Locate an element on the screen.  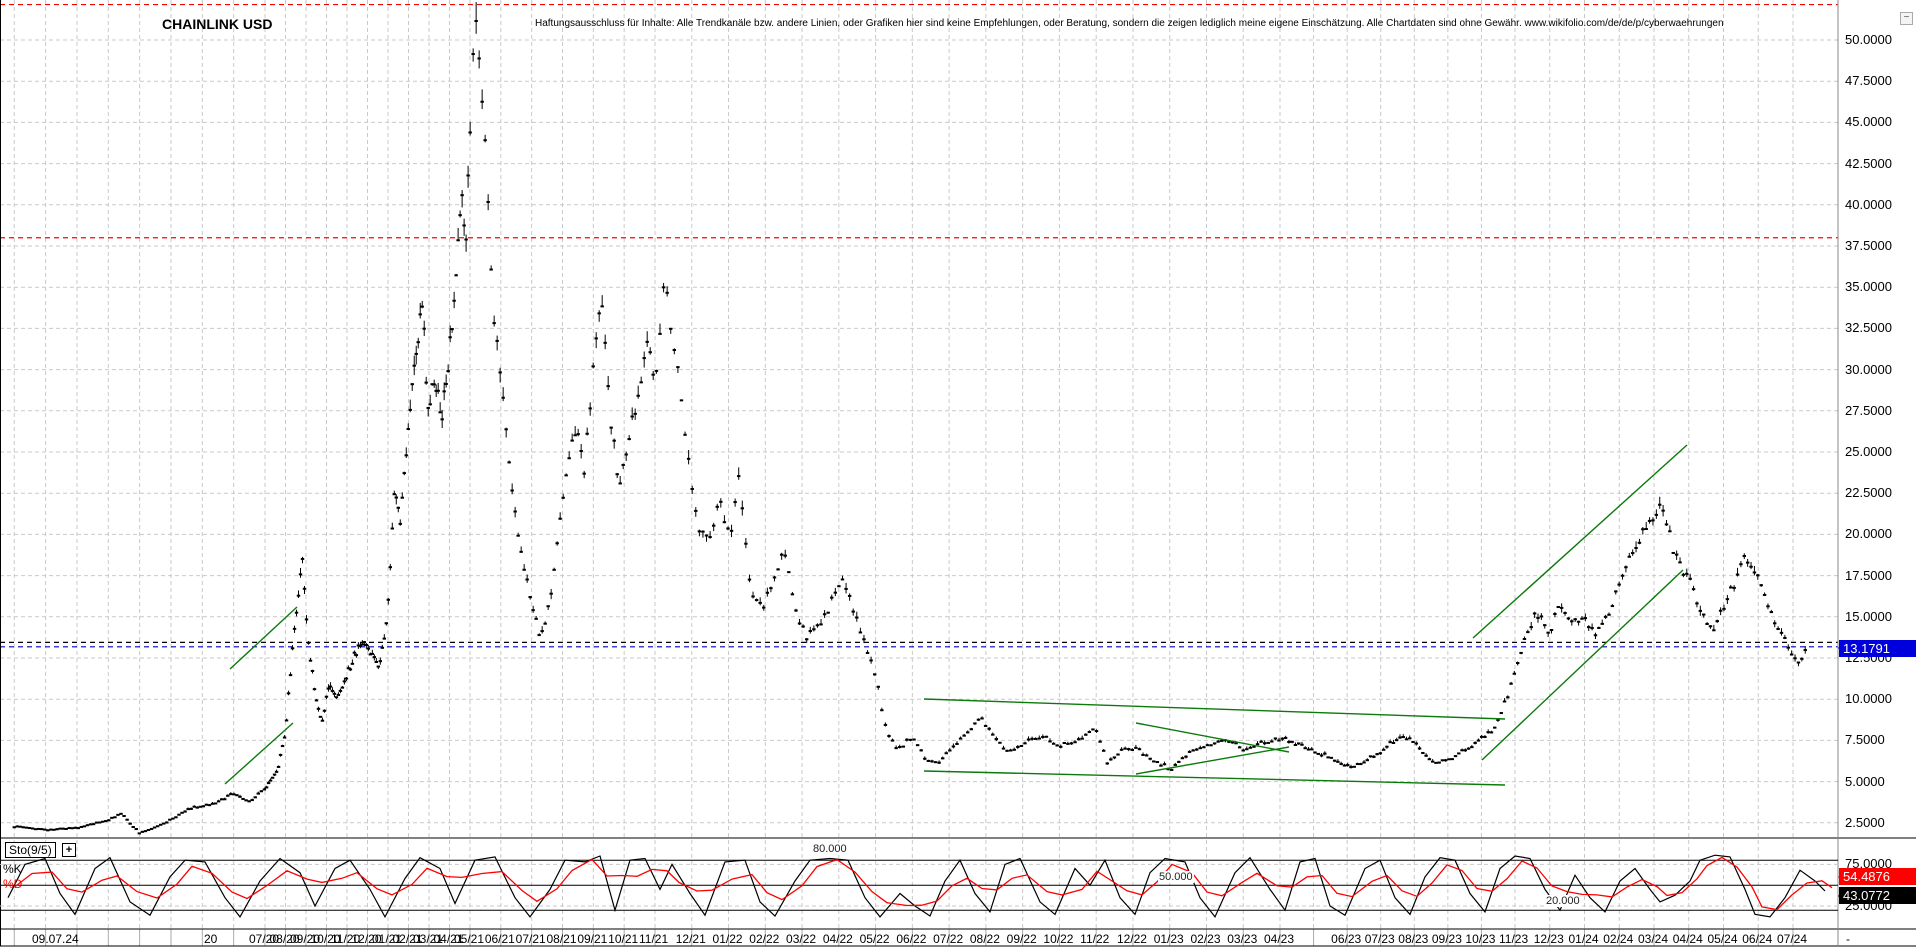
x-axis-month-label: 04/21 is located at coordinates (448, 939).